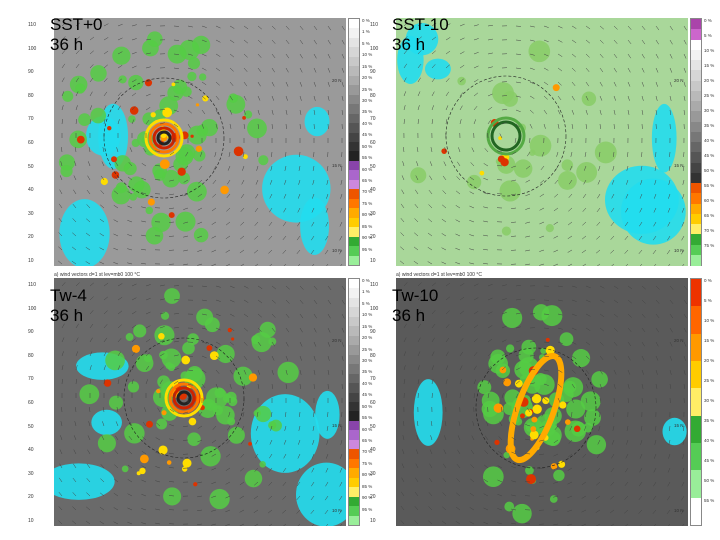 The image size is (720, 540). I want to click on colorbar-label: 60 %, so click(367, 169).